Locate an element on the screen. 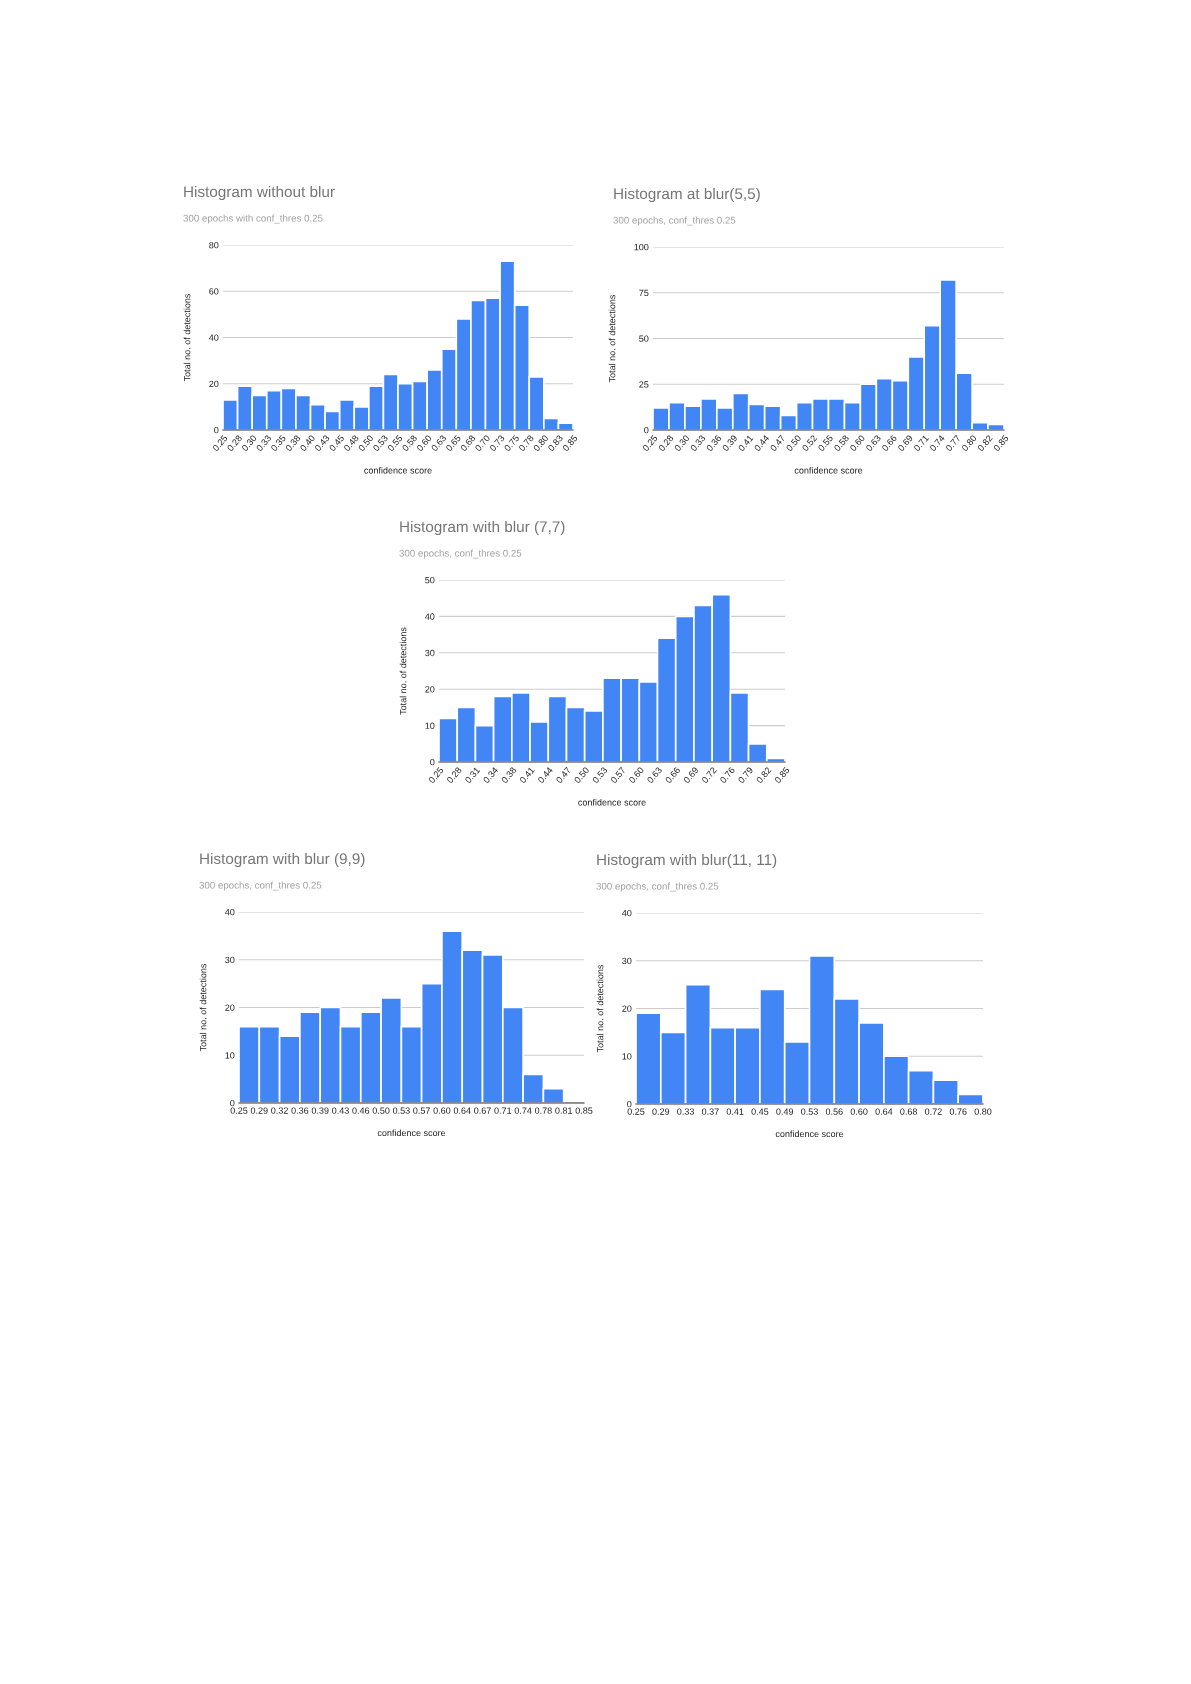 This screenshot has width=1191, height=1684. x-tick-label: 0.36 is located at coordinates (300, 1110).